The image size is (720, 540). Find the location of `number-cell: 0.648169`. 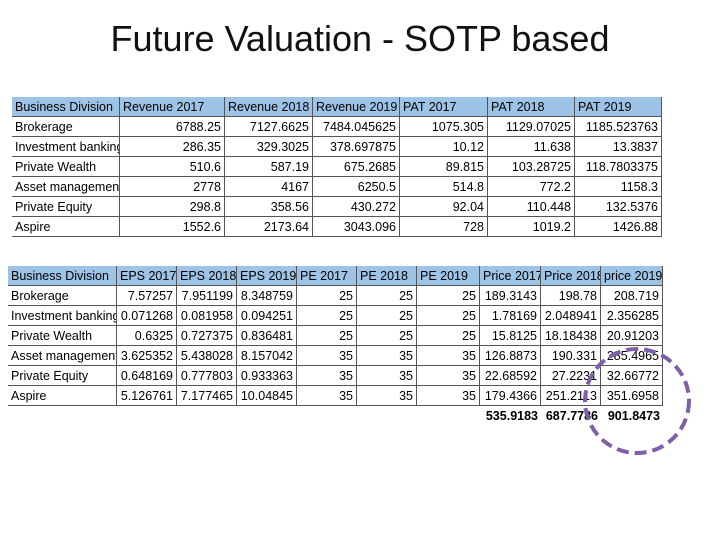

number-cell: 0.648169 is located at coordinates (147, 376).